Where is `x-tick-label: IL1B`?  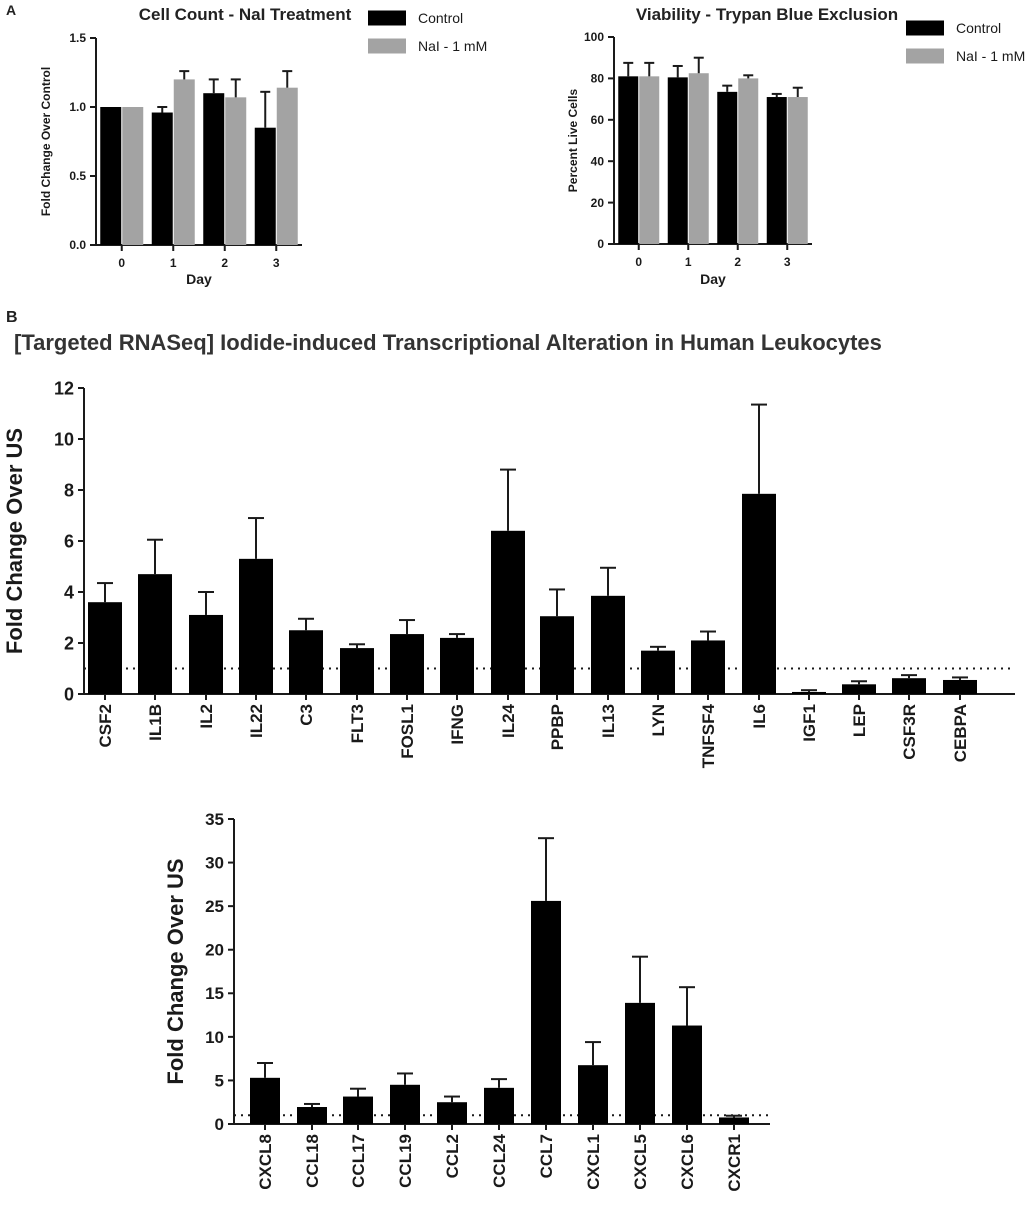 x-tick-label: IL1B is located at coordinates (155, 722).